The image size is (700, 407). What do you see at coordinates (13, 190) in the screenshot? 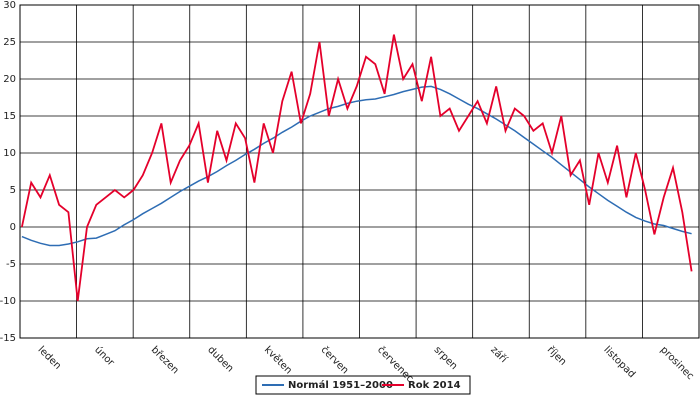
I see `y-tick-label: 5` at bounding box center [13, 190].